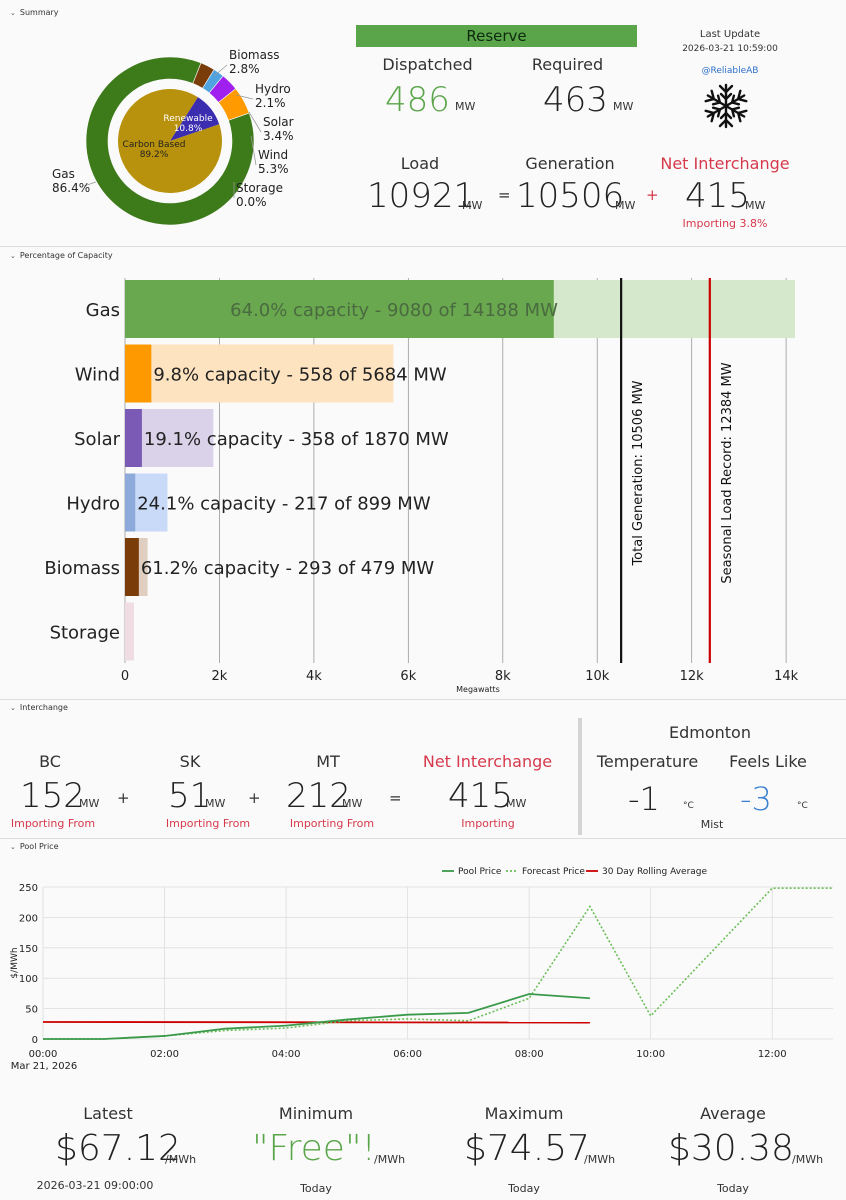 The width and height of the screenshot is (846, 1200). Describe the element at coordinates (154, 145) in the screenshot. I see `donut-inner-label: Carbon Based` at that location.